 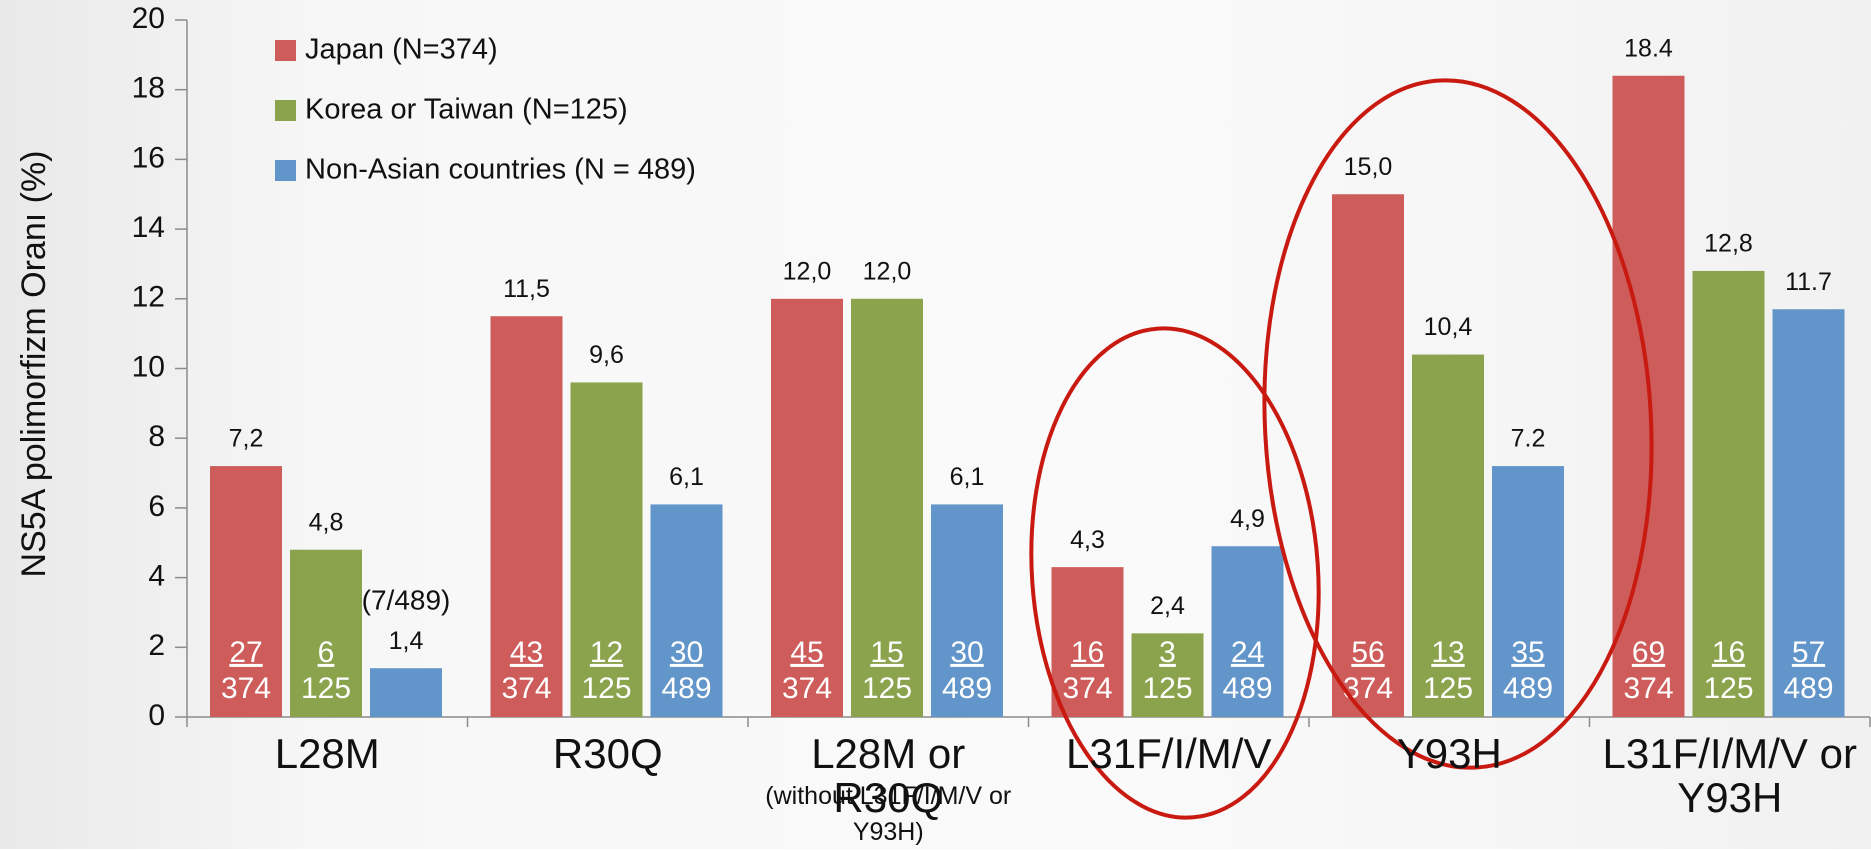 What do you see at coordinates (327, 753) in the screenshot?
I see `x-tick-label: L28M` at bounding box center [327, 753].